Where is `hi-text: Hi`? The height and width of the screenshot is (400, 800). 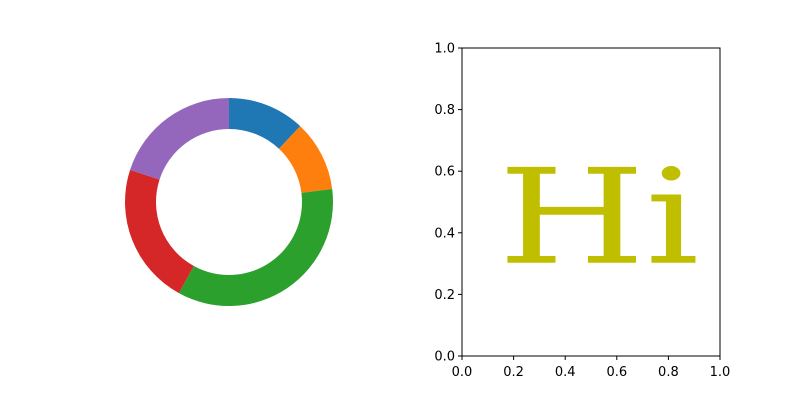 hi-text: Hi is located at coordinates (598, 217).